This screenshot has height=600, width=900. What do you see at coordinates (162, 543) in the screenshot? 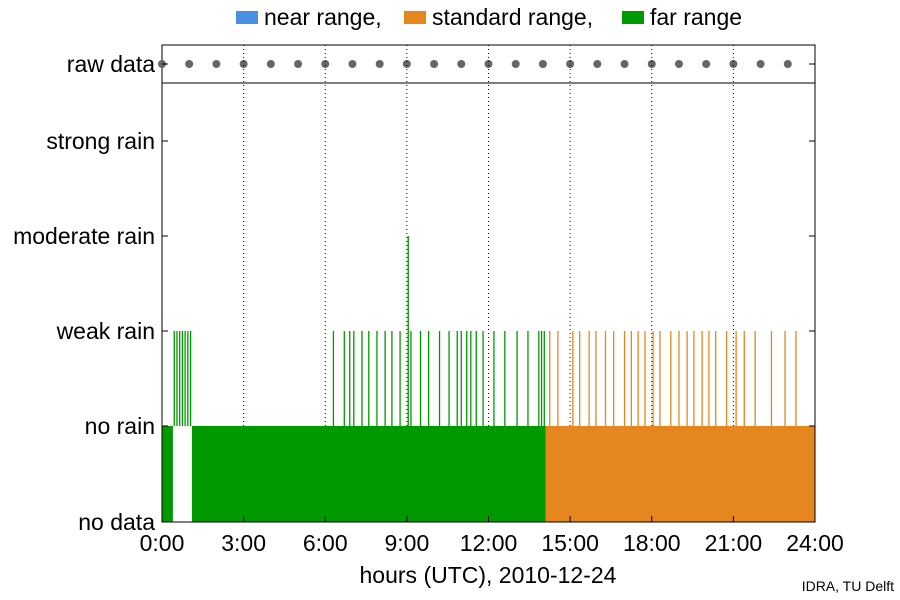
I see `x-tick-label: 0:00` at bounding box center [162, 543].